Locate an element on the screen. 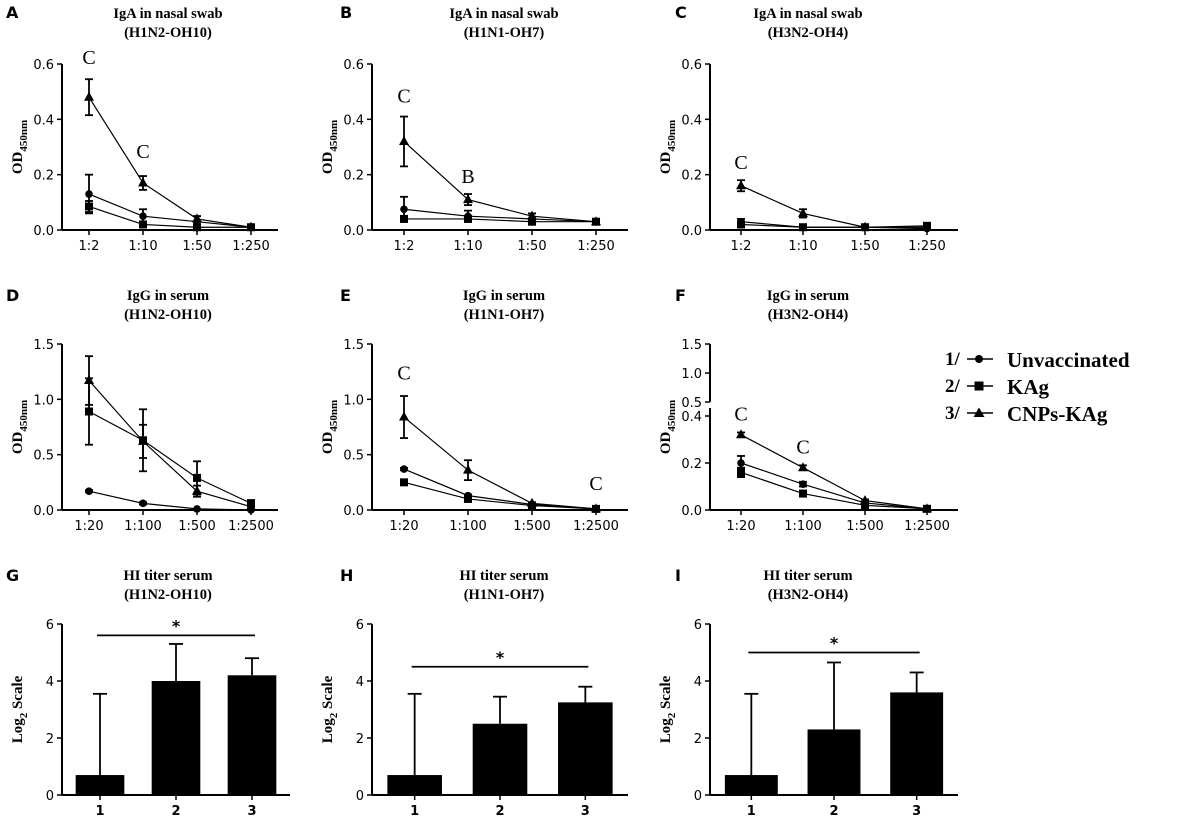 This screenshot has height=824, width=1192. series-D-kag is located at coordinates (170, 442).